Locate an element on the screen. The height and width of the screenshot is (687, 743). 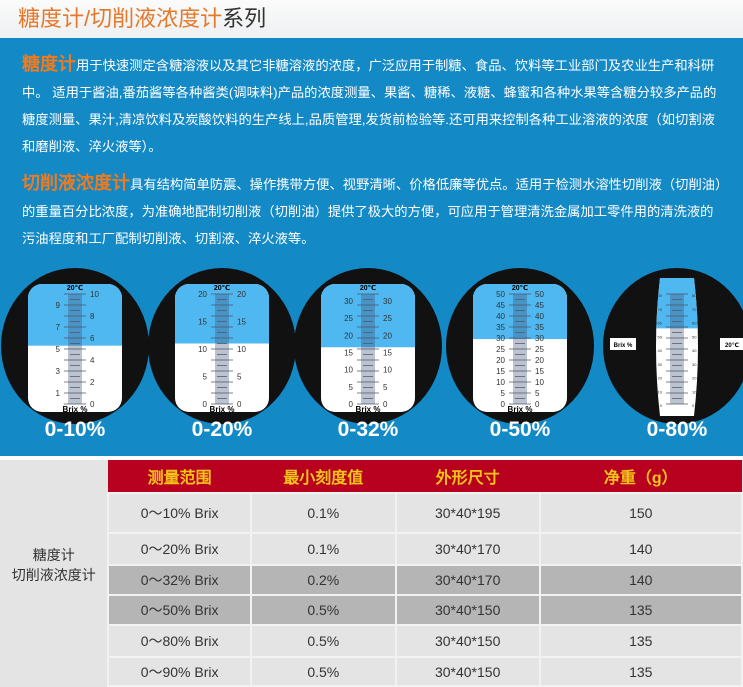
right-scale-label: 40 is located at coordinates (694, 350).